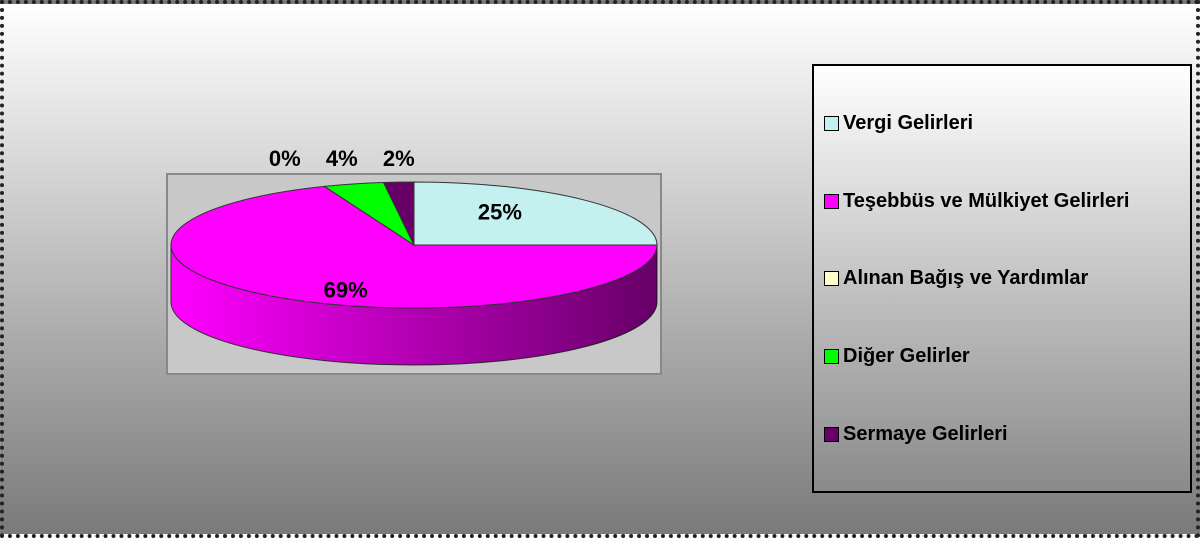 The image size is (1200, 542). I want to click on legend-label: Vergi Gelirleri, so click(908, 122).